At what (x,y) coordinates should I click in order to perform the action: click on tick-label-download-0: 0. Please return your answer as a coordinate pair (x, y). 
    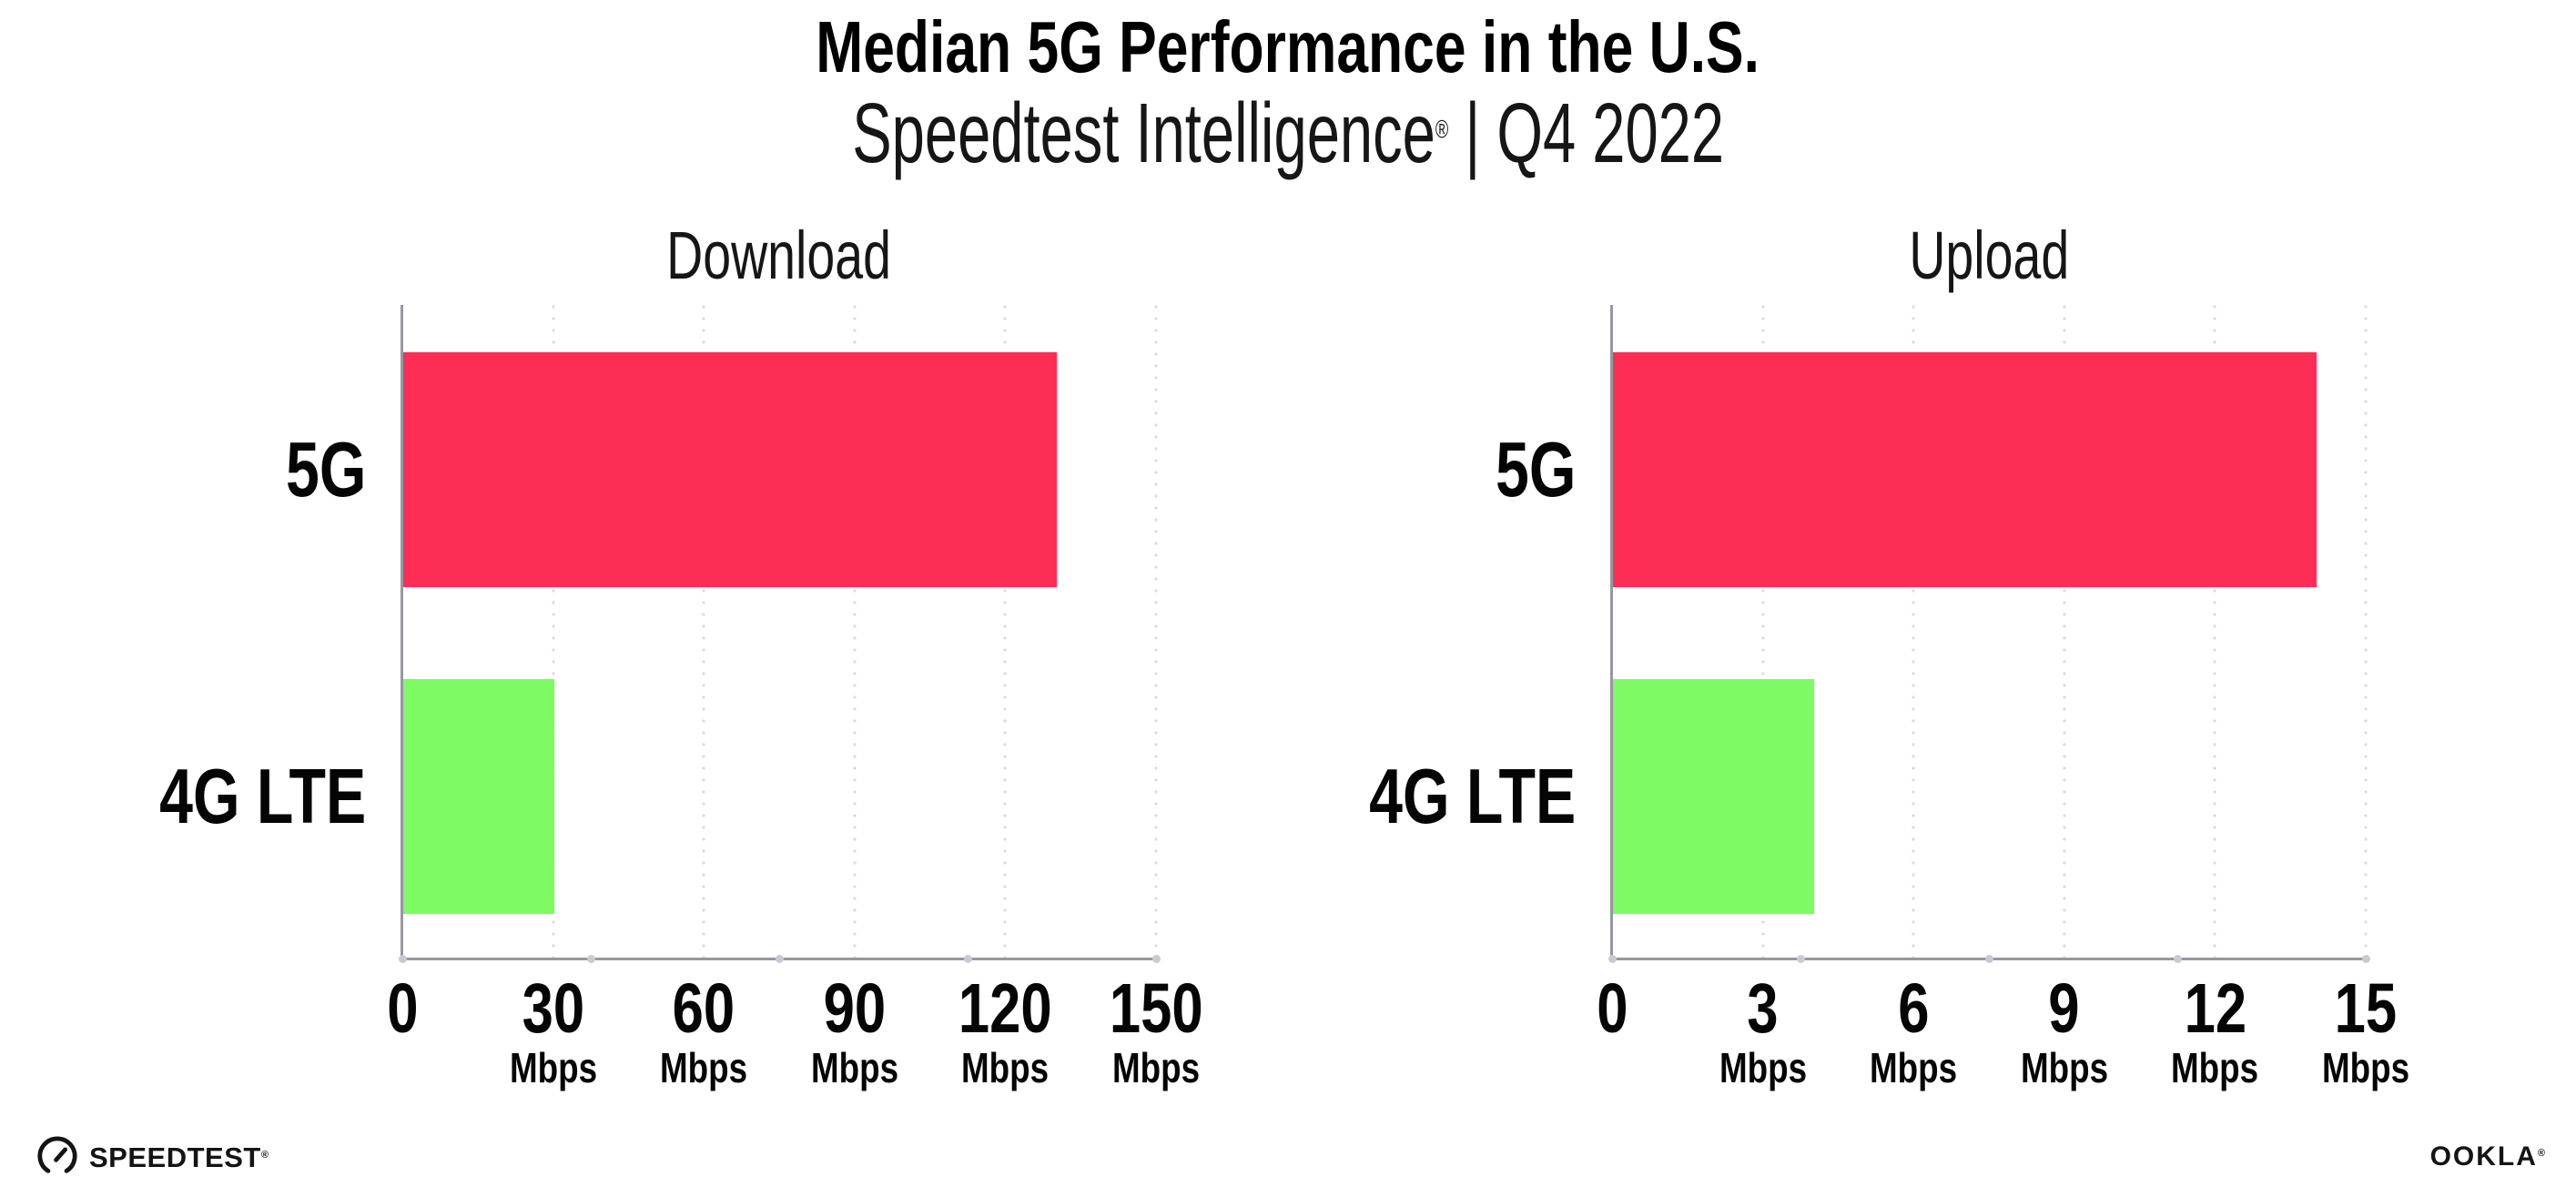
    Looking at the image, I should click on (402, 1009).